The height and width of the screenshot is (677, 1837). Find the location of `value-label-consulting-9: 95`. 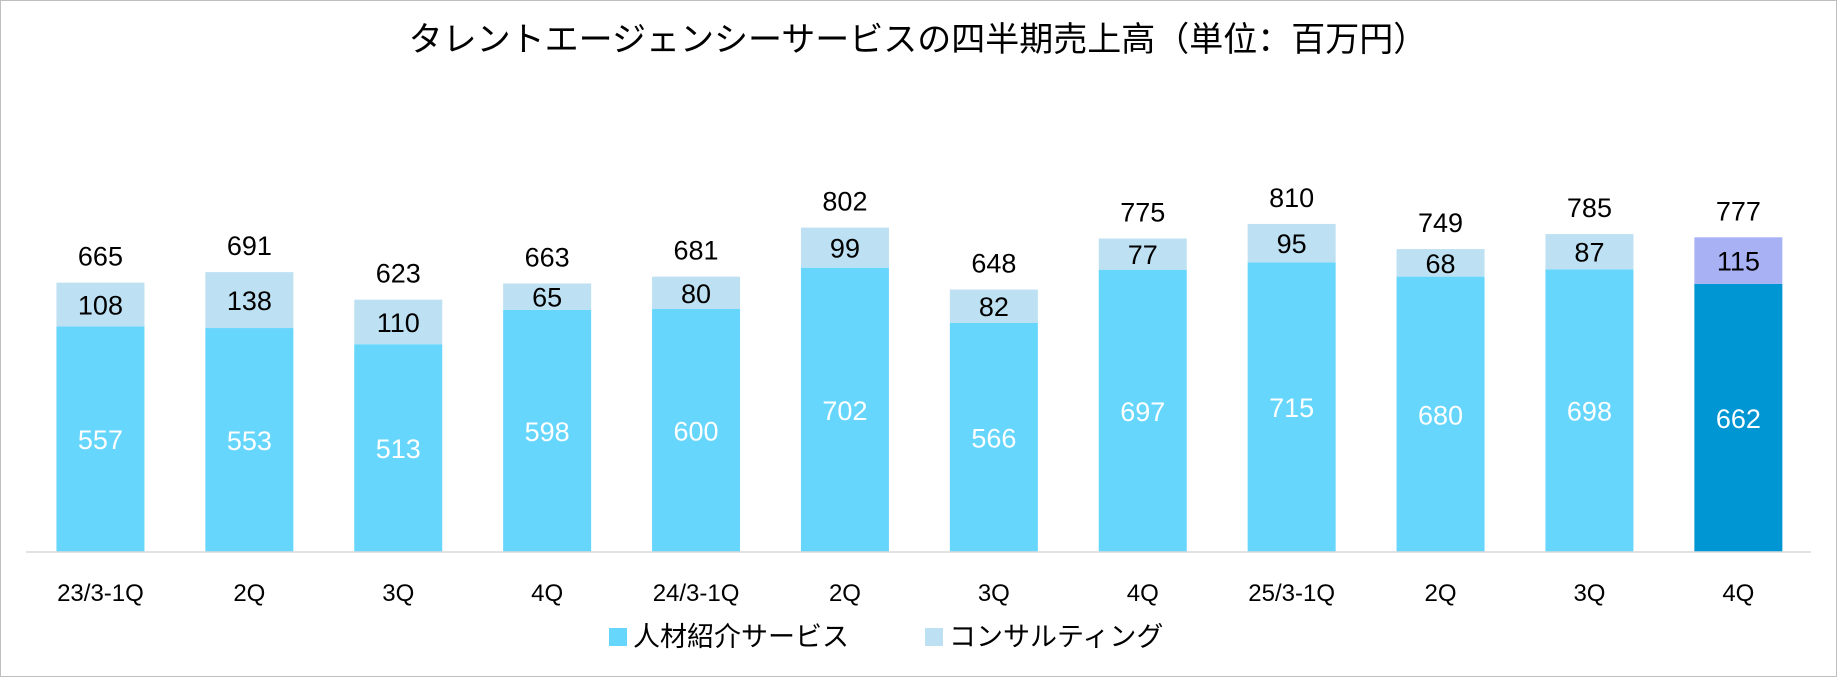

value-label-consulting-9: 95 is located at coordinates (1292, 244).